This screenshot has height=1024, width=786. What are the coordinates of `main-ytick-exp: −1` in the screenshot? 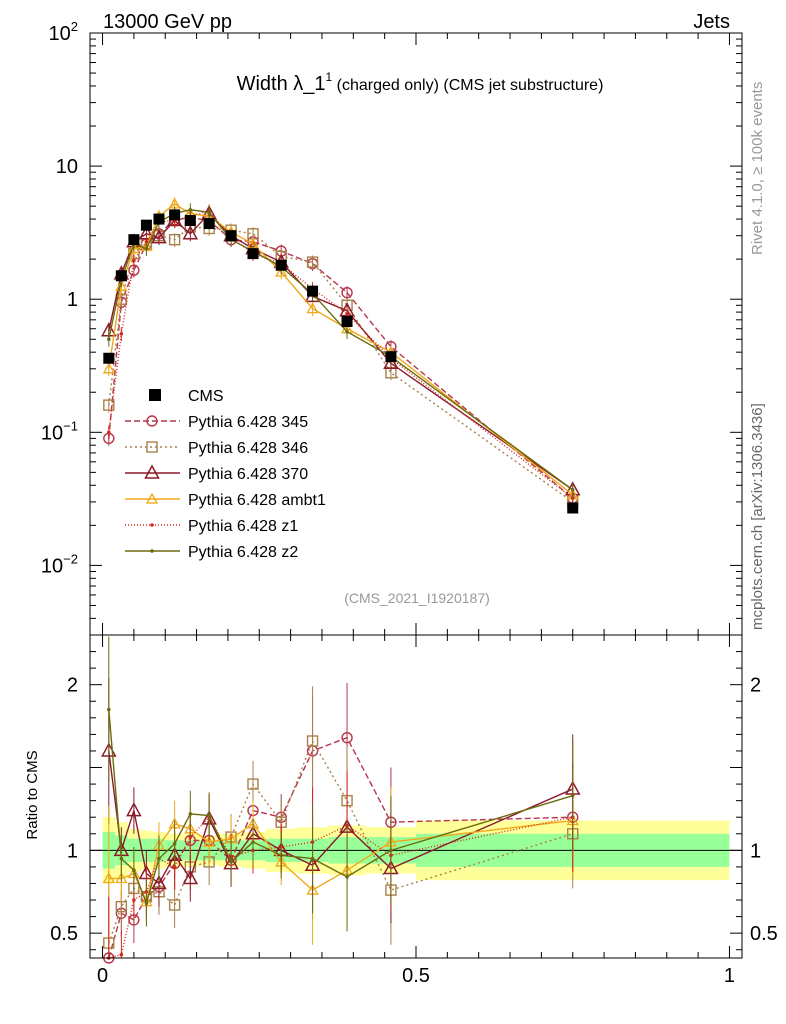 It's located at (70, 425).